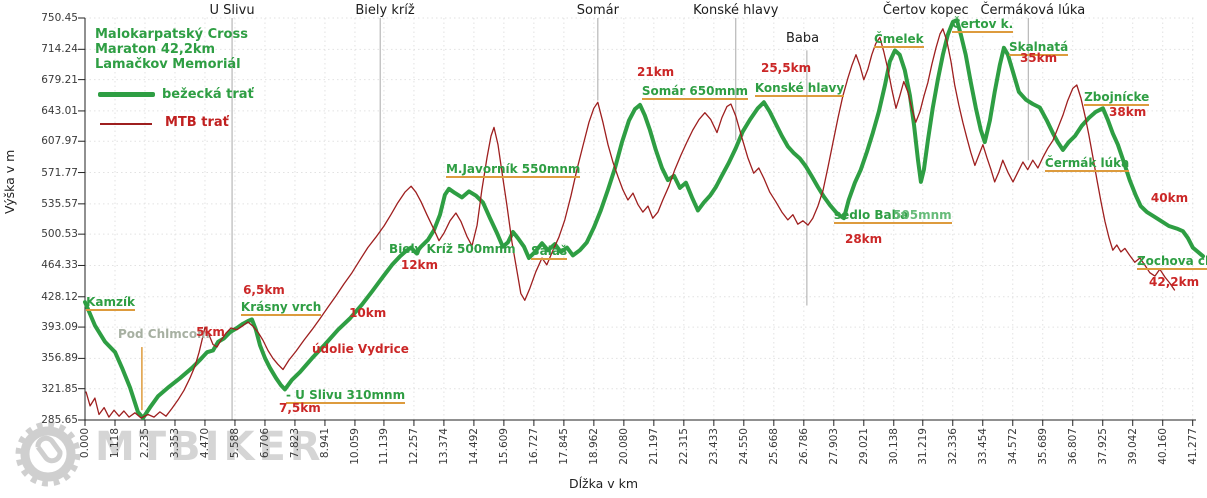  Describe the element at coordinates (345, 396) in the screenshot. I see `annotation-poi: - U Slivu 310mnm` at that location.